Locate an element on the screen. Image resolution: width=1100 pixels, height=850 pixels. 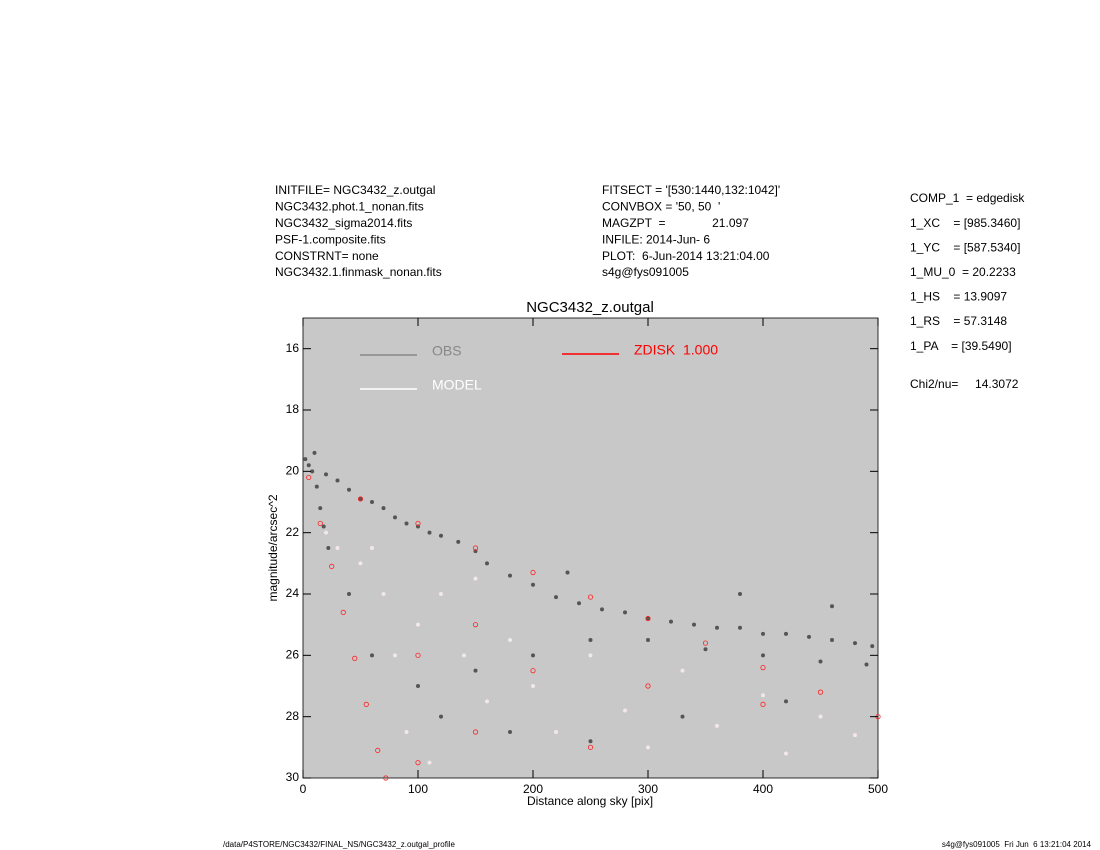
parameter: 1_PA = [39.5490] is located at coordinates (961, 346).